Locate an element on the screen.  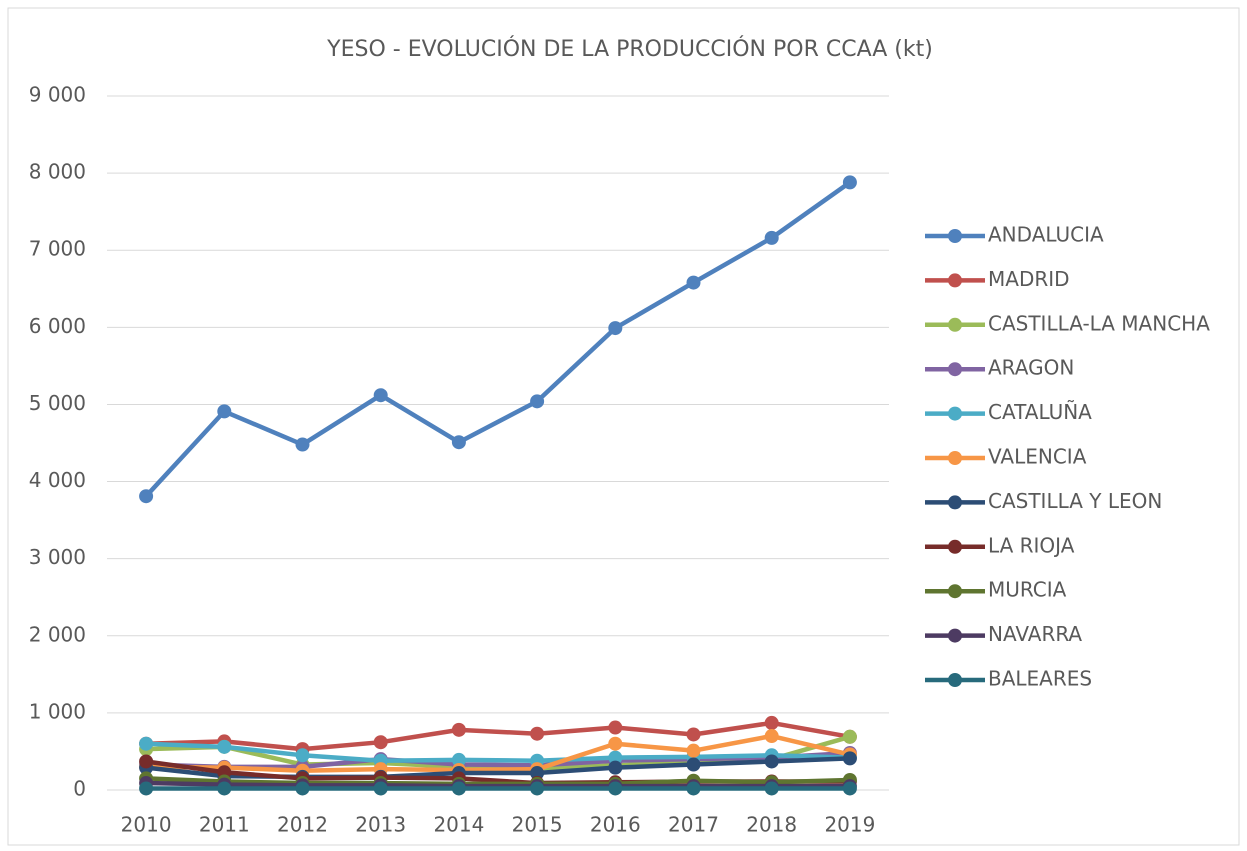
y-tick-label: 6 000 is located at coordinates (57, 326).